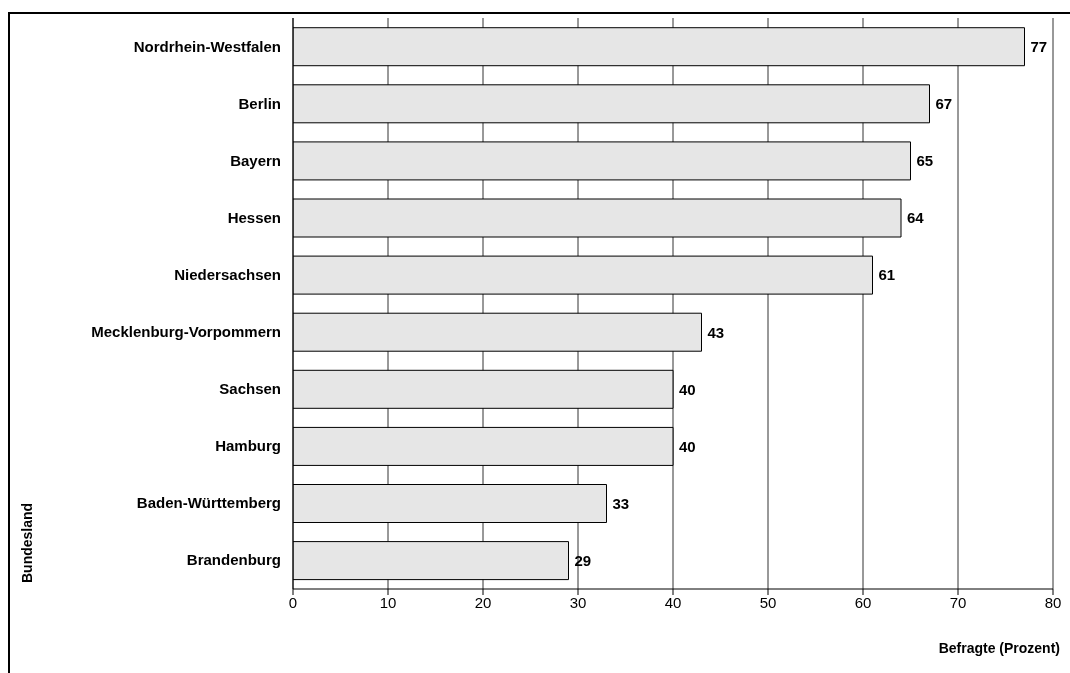  What do you see at coordinates (483, 602) in the screenshot?
I see `x-tick-label: 20` at bounding box center [483, 602].